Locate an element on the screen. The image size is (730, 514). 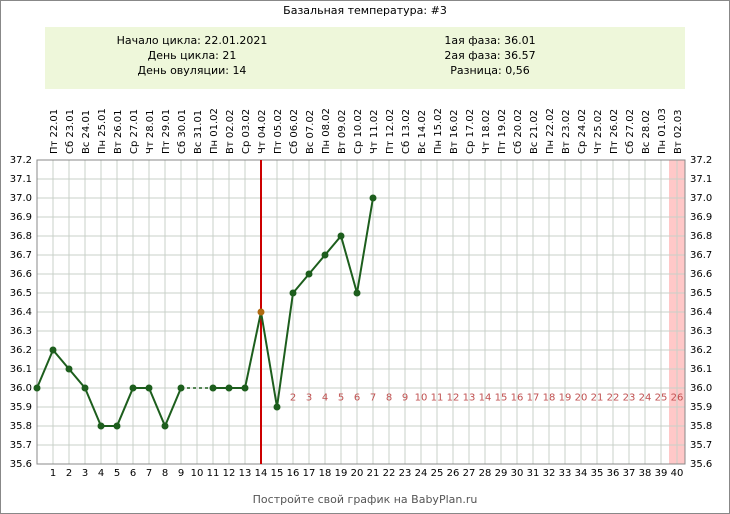
y-tick-label: 37.2 is located at coordinates (701, 160).